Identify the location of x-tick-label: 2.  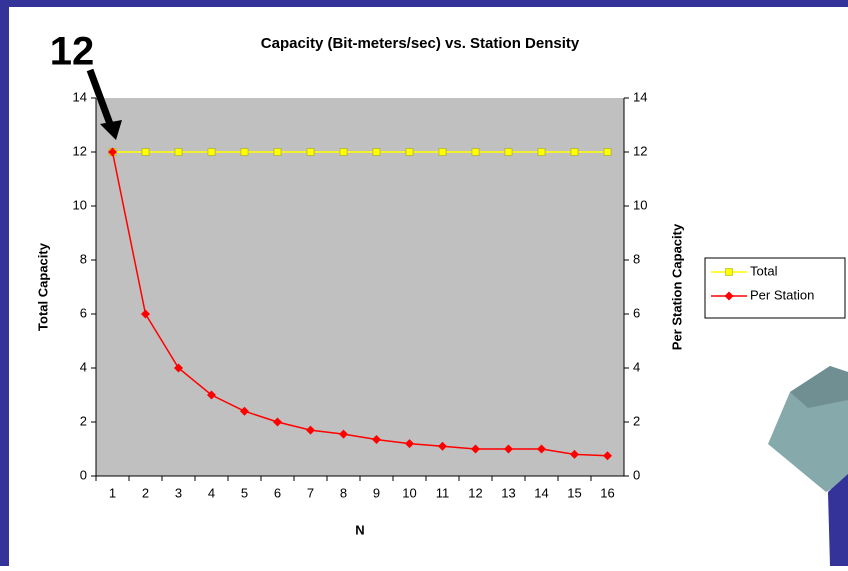
(145, 492).